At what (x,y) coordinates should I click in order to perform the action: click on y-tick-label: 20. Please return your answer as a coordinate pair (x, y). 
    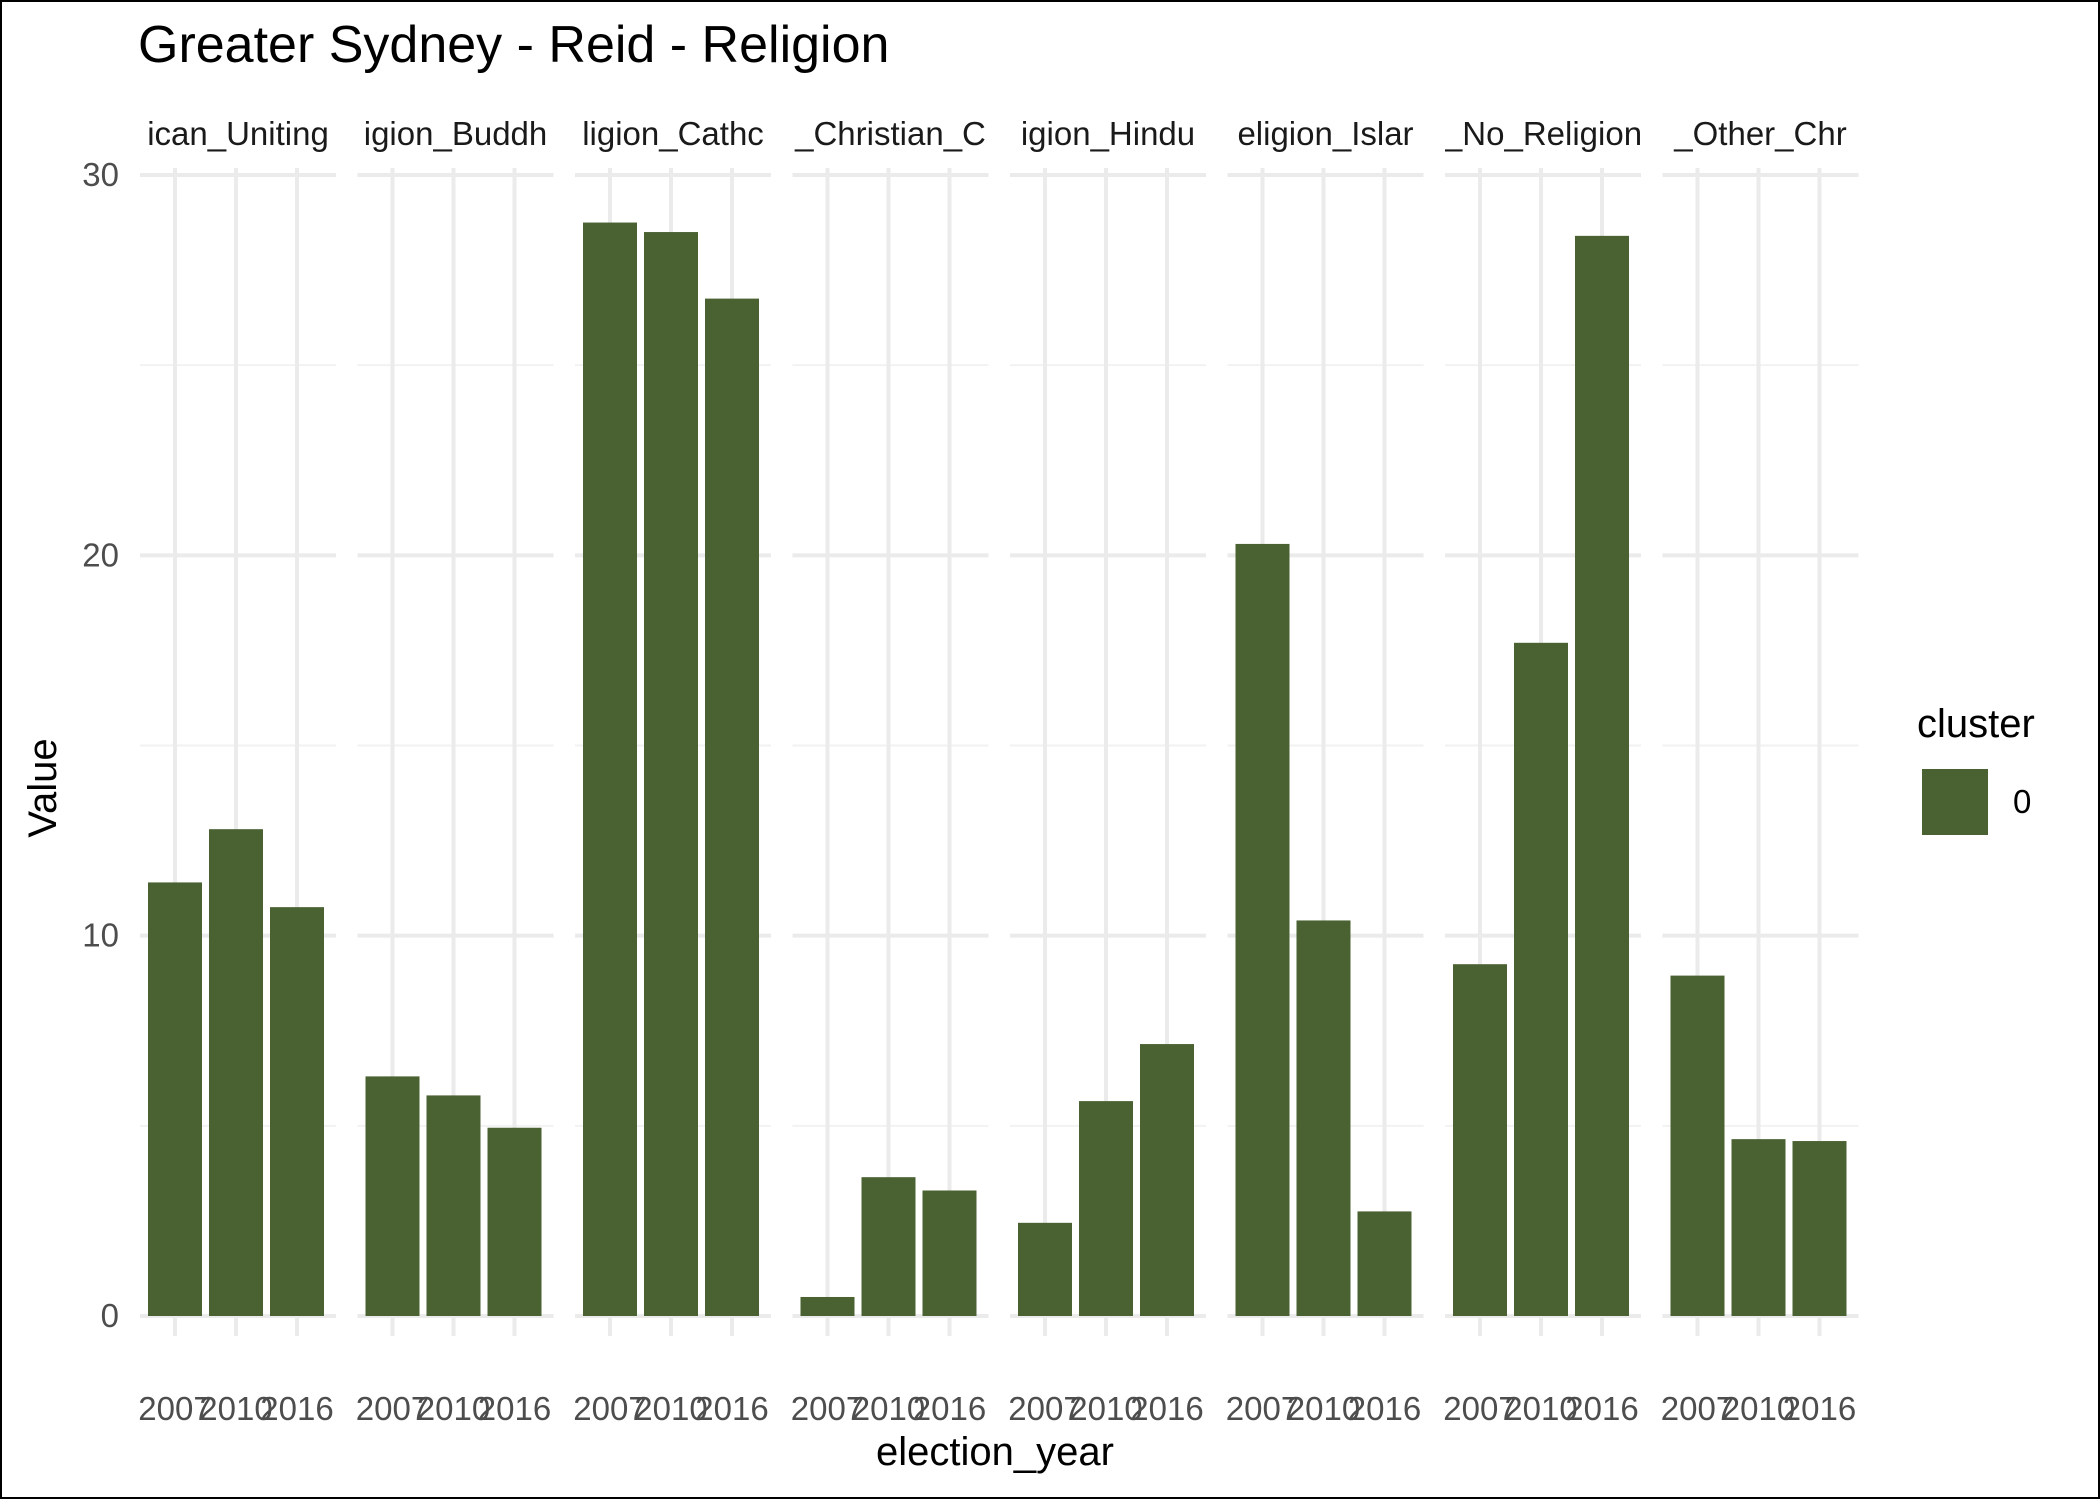
    Looking at the image, I should click on (100, 554).